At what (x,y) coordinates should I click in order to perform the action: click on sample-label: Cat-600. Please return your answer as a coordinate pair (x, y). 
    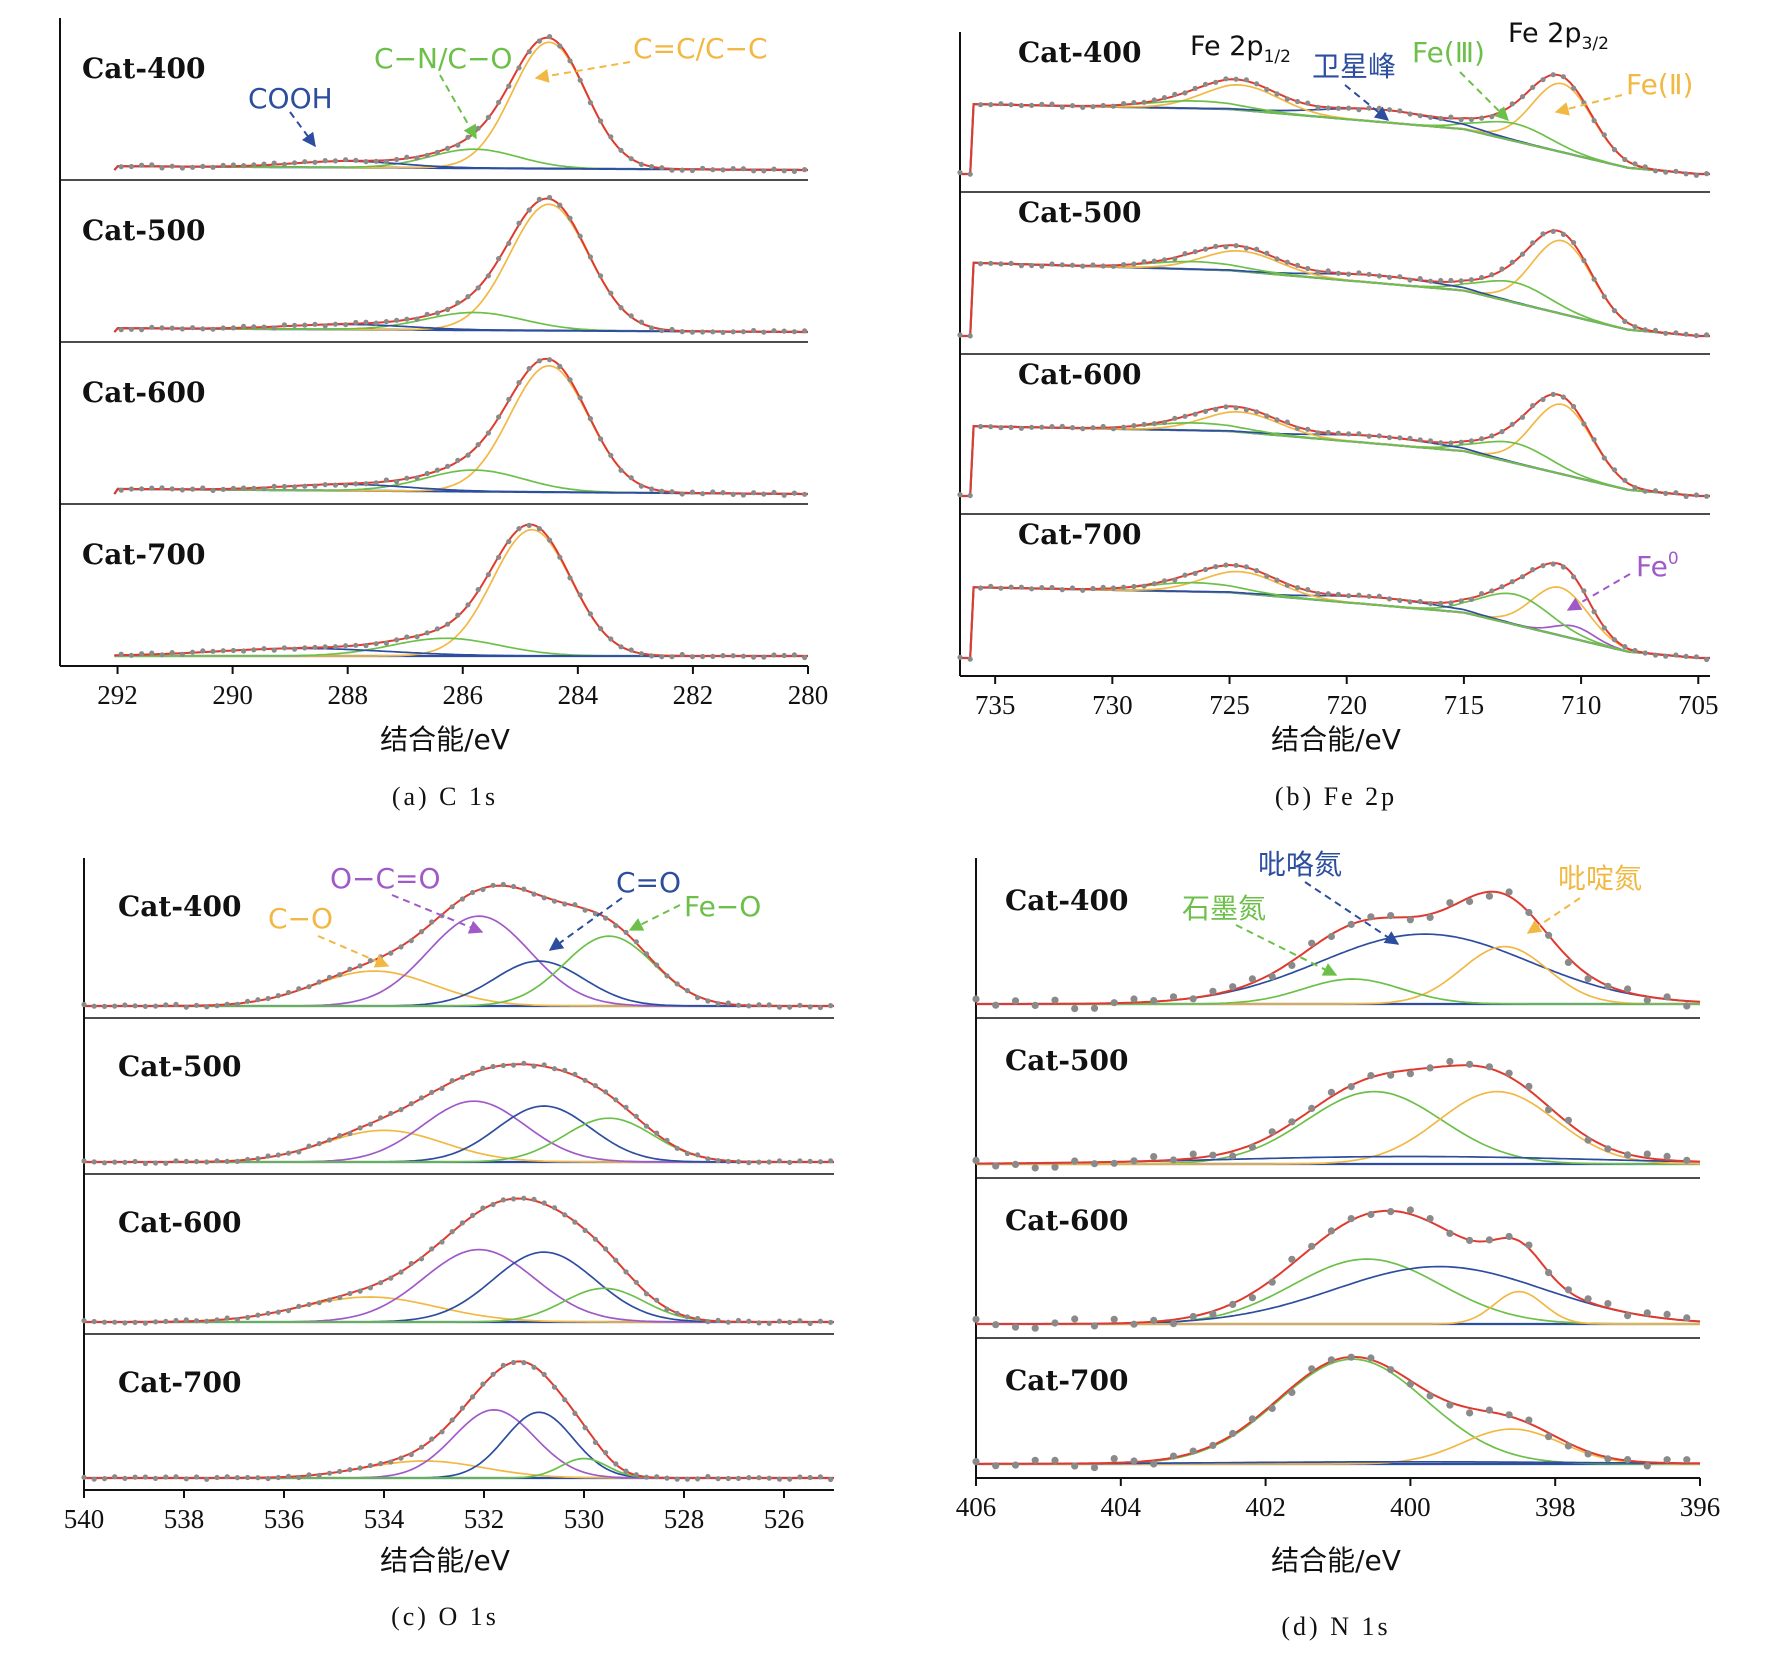
    Looking at the image, I should click on (179, 1222).